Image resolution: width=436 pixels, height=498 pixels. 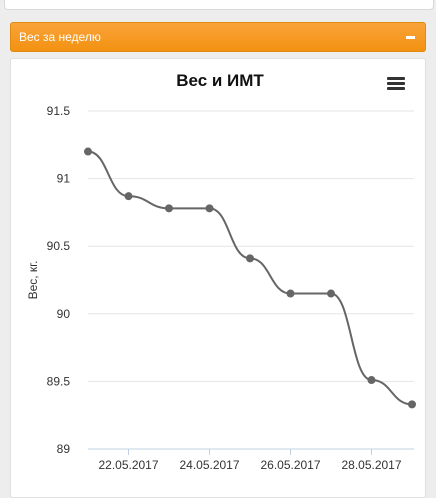 What do you see at coordinates (410, 37) in the screenshot?
I see `collapse-icon` at bounding box center [410, 37].